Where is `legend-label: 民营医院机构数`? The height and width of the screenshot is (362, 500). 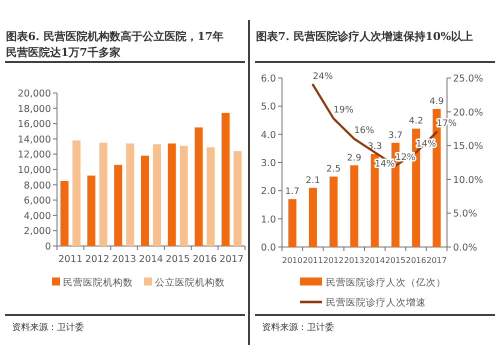 legend-label: 民营医院机构数 is located at coordinates (98, 282).